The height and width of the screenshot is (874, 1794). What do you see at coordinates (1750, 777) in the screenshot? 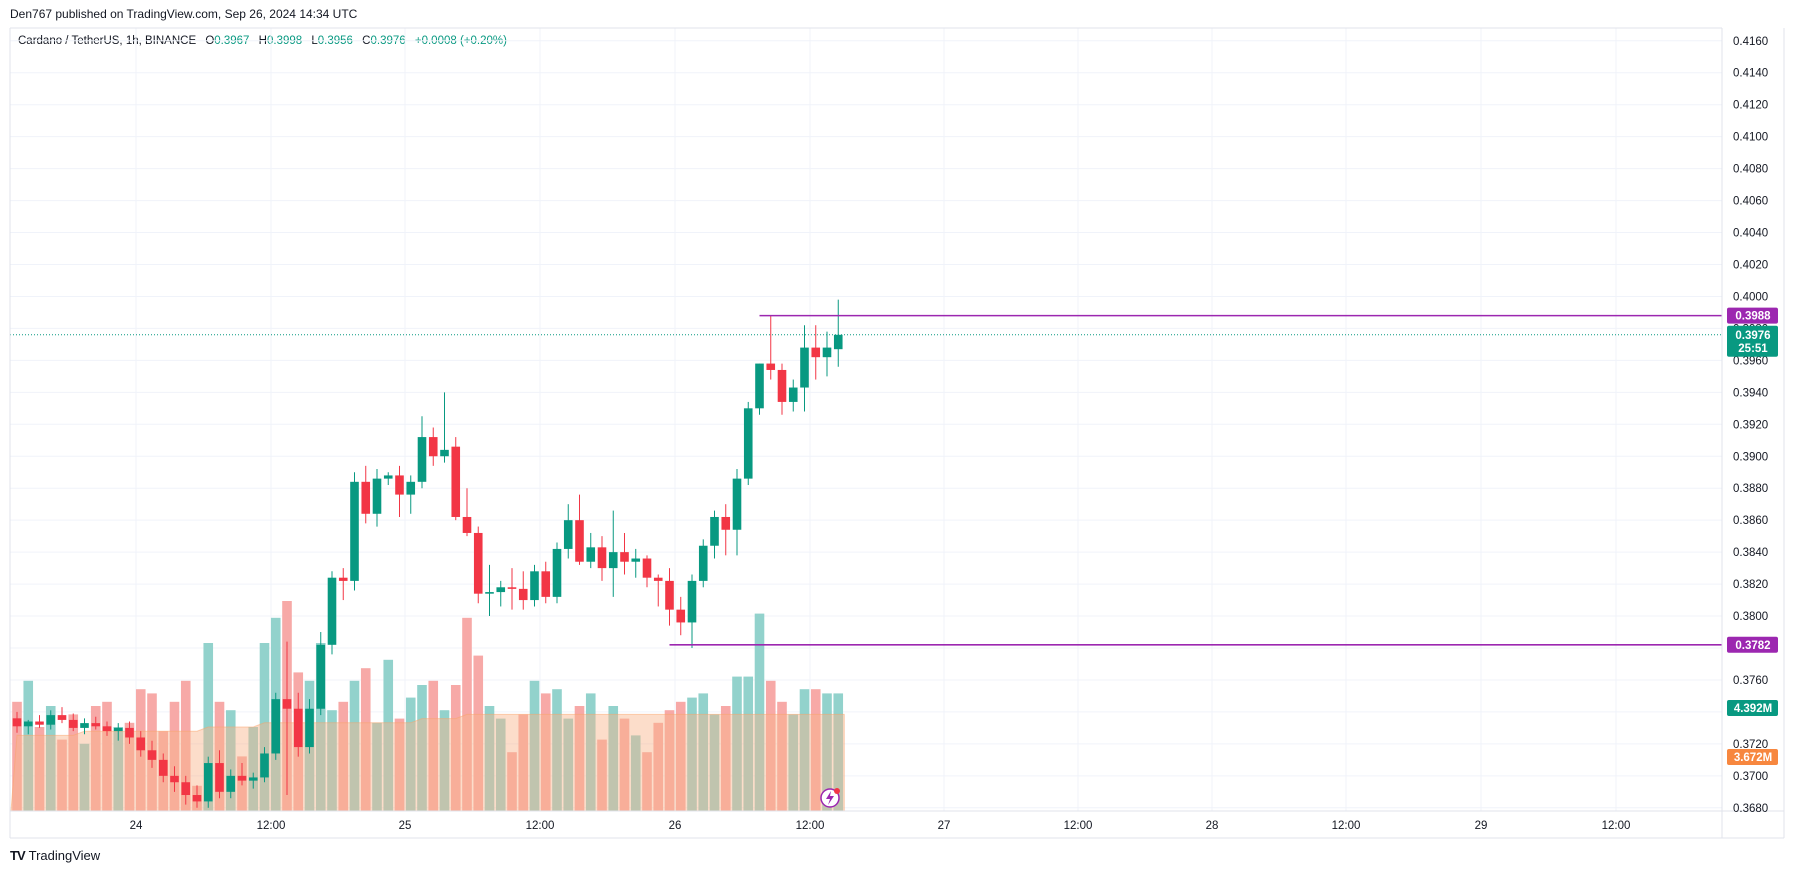
I see `price-tick-label: 0.3700` at bounding box center [1750, 777].